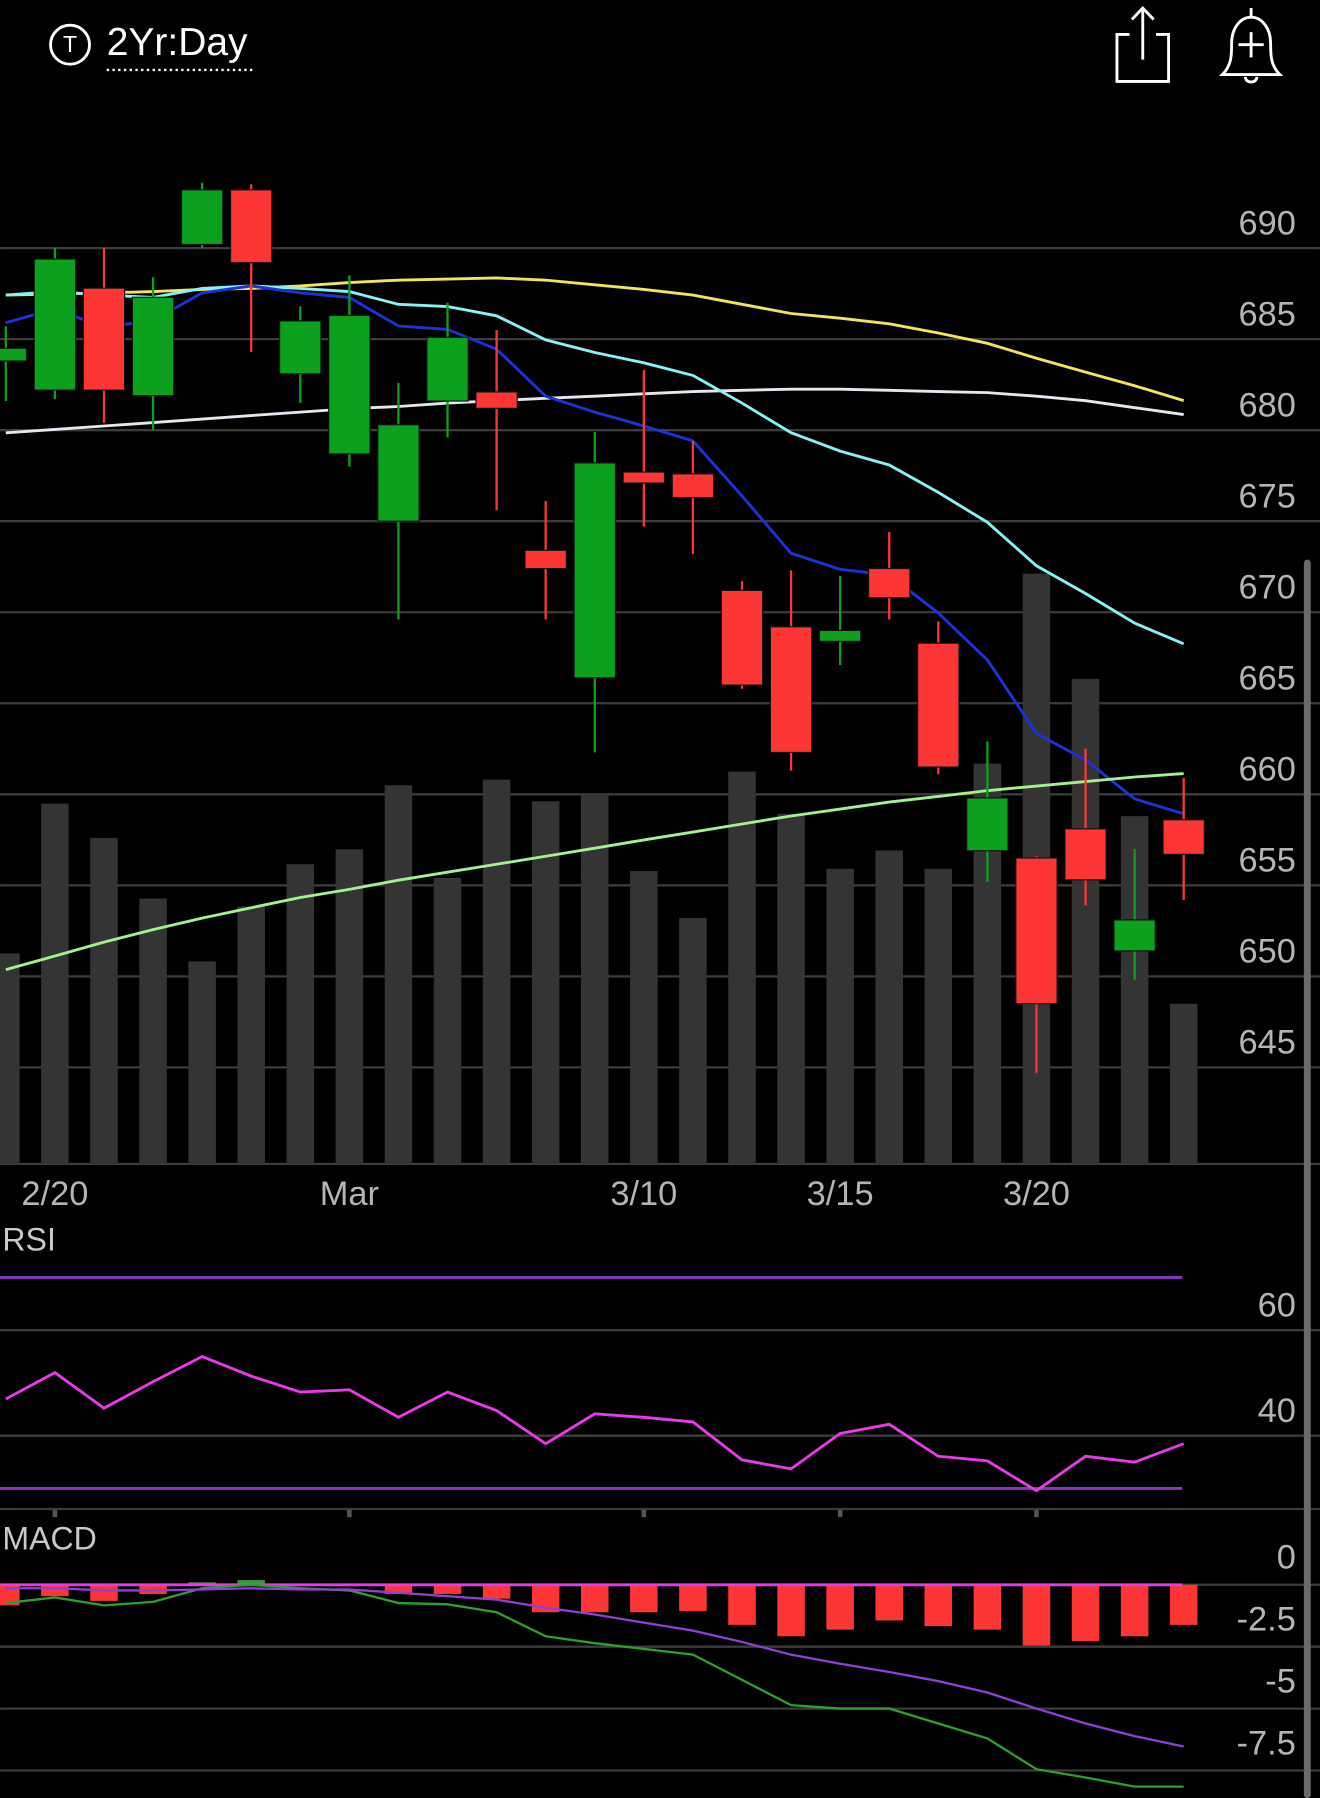 The height and width of the screenshot is (1798, 1320). Describe the element at coordinates (1266, 952) in the screenshot. I see `y-tick-label: 650` at that location.